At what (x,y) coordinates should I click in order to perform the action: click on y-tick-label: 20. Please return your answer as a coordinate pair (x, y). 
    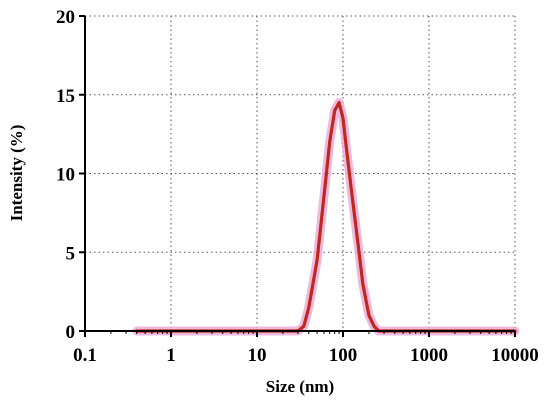
    Looking at the image, I should click on (65, 17).